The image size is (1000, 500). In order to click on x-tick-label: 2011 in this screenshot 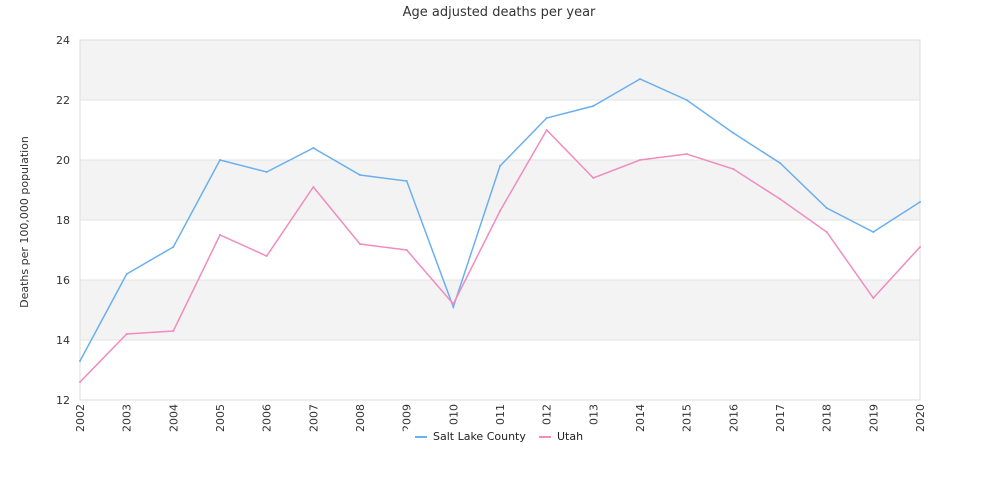, I will do `click(500, 418)`.